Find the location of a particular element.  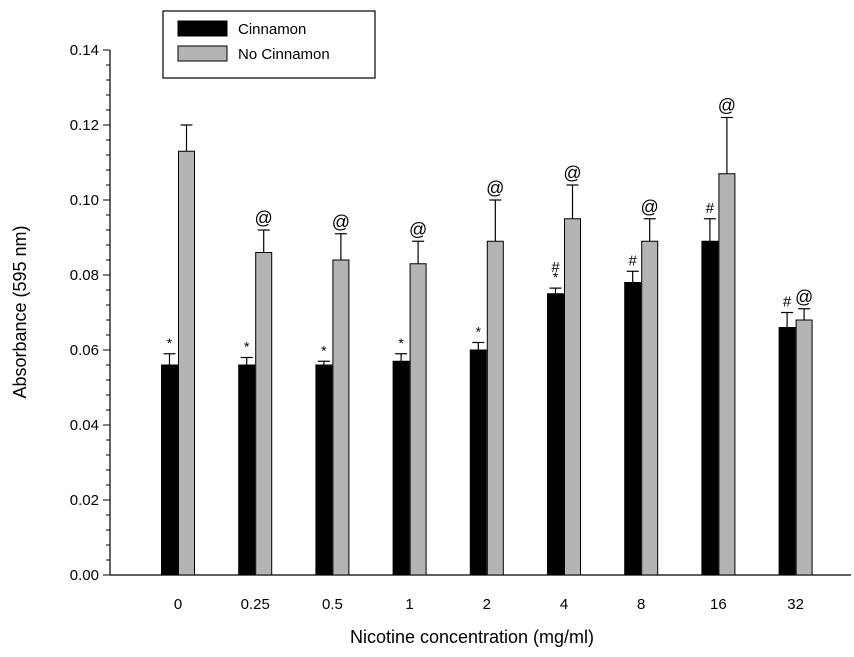

y-tick-label: 0.06 is located at coordinates (84, 350).